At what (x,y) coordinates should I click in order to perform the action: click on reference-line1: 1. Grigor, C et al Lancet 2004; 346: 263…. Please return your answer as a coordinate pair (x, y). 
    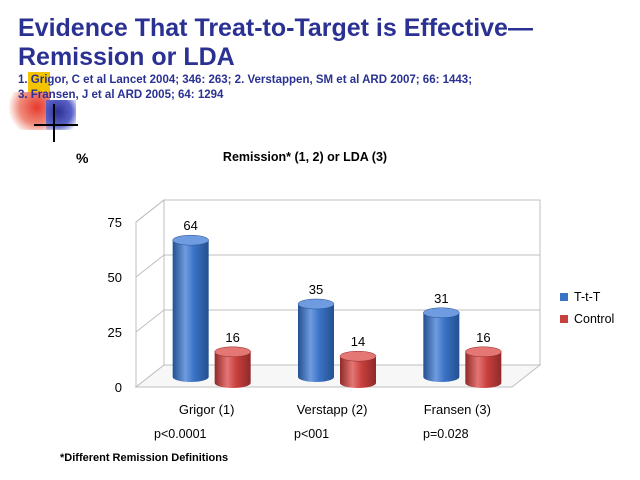
    Looking at the image, I should click on (245, 80).